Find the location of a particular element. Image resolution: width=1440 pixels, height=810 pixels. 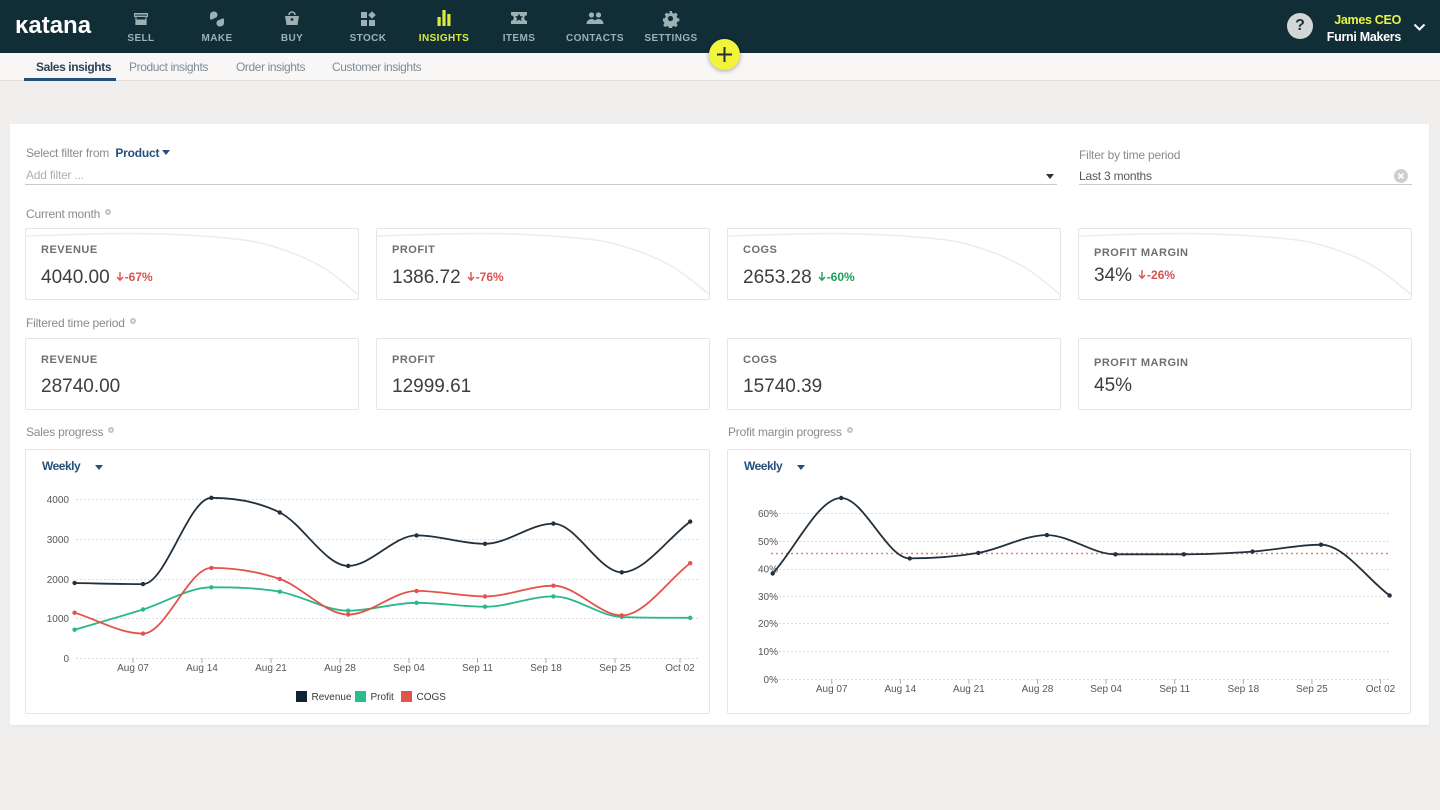

svg-text: 40% is located at coordinates (768, 570).